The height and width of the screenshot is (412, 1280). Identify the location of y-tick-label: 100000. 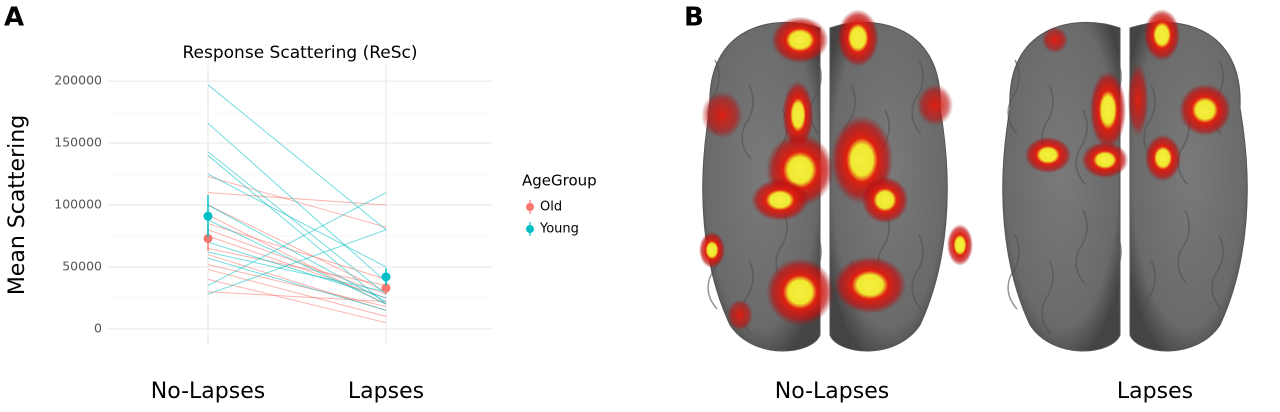
(78, 204).